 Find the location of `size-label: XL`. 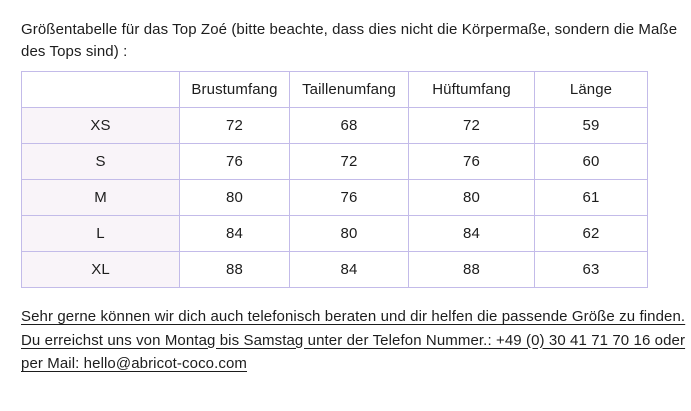

size-label: XL is located at coordinates (100, 269).